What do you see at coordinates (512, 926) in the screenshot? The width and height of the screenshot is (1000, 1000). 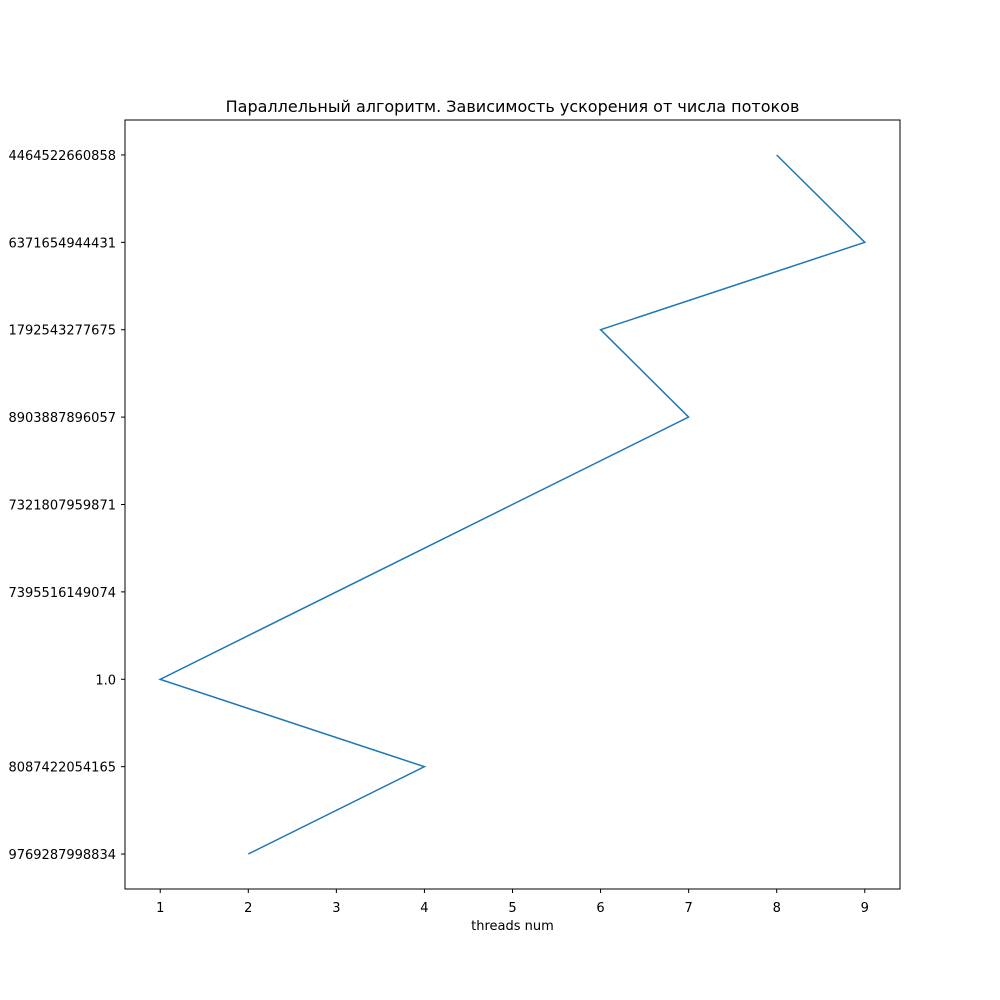 I see `x-axis-label: threads num` at bounding box center [512, 926].